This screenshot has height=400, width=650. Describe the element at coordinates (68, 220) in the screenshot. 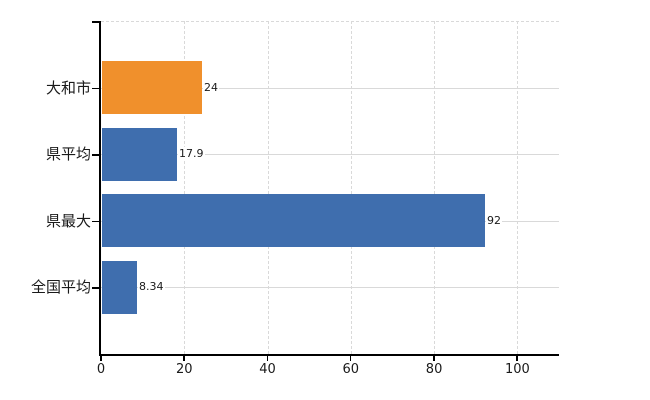

I see `category-label: 県最大` at that location.